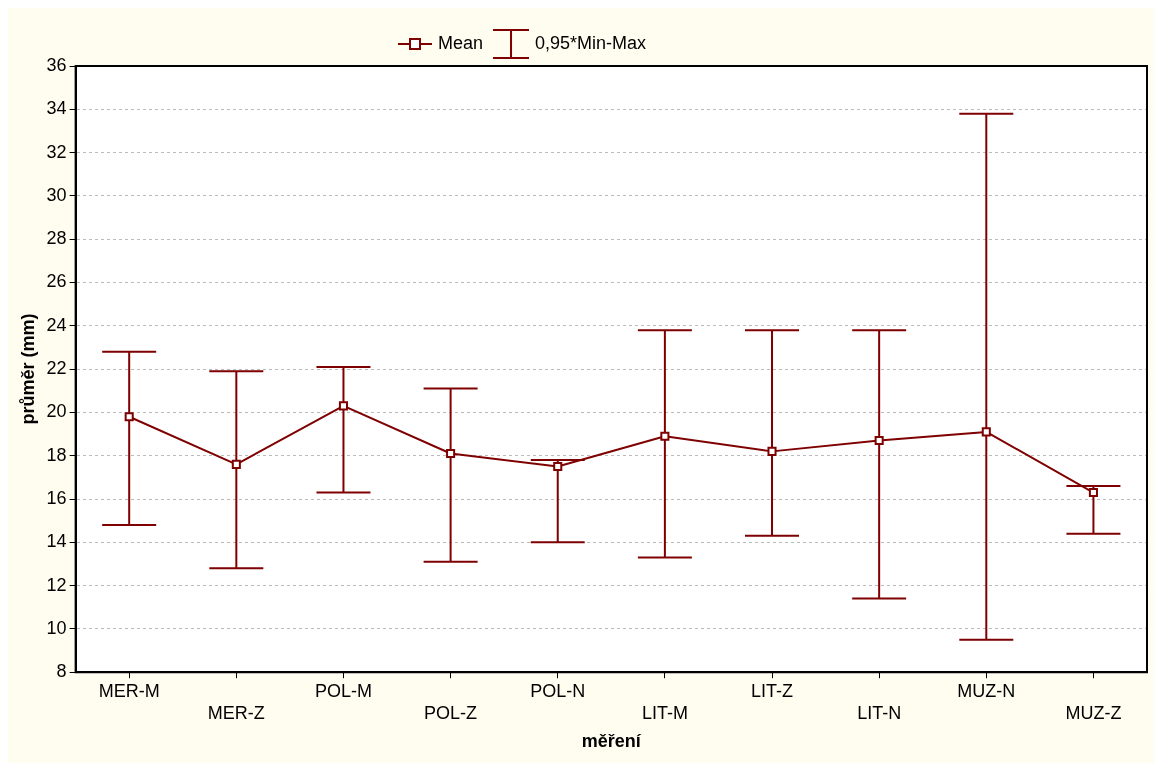 This screenshot has height=771, width=1162. What do you see at coordinates (27, 369) in the screenshot?
I see `y-axis-title: průměr (mm)` at bounding box center [27, 369].